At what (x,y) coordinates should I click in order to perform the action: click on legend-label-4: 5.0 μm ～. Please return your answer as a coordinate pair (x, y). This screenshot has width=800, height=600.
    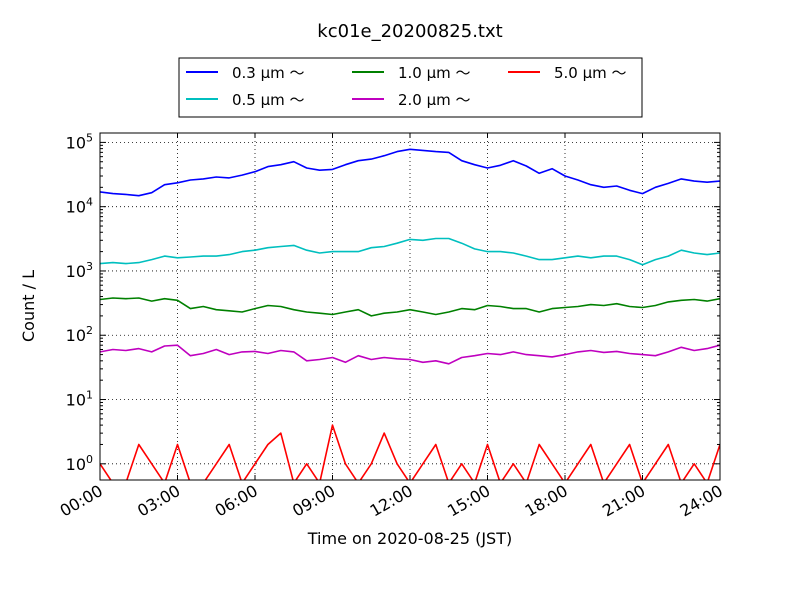
    Looking at the image, I should click on (590, 73).